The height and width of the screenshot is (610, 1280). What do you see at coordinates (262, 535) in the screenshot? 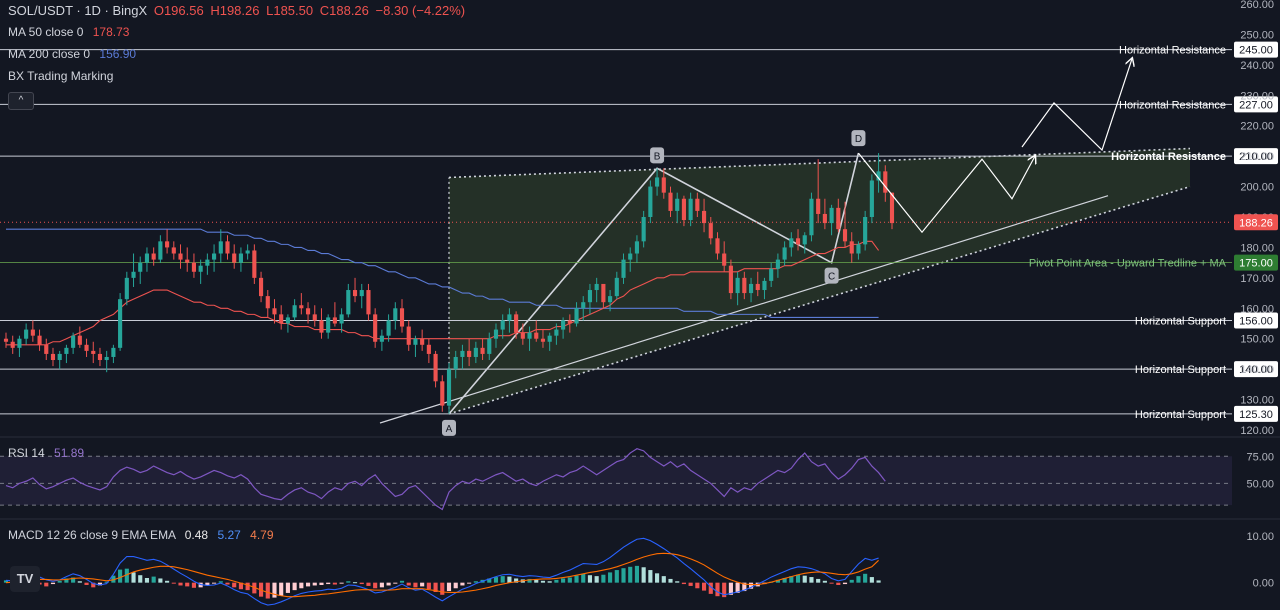
I see `macd-signal-value: 4.79` at bounding box center [262, 535].